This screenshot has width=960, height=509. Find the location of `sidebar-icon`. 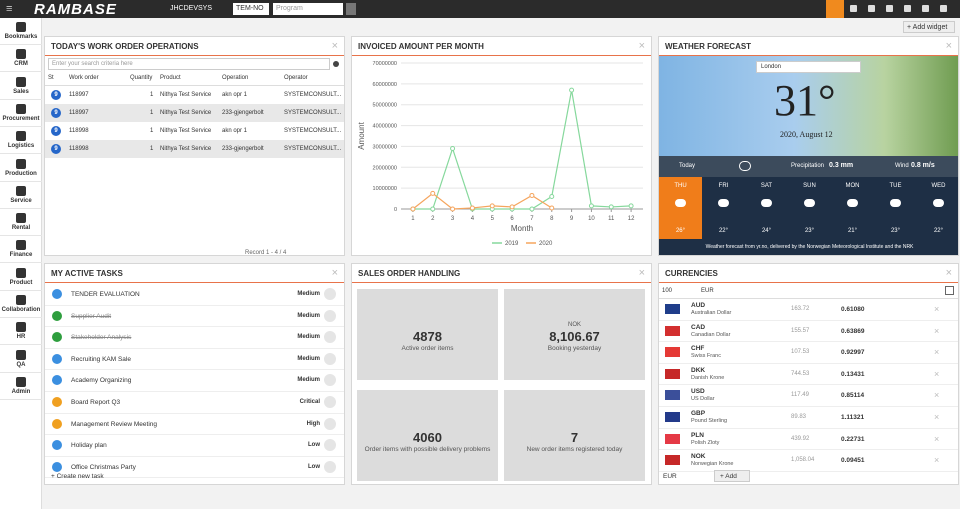

sidebar-icon is located at coordinates (21, 300).